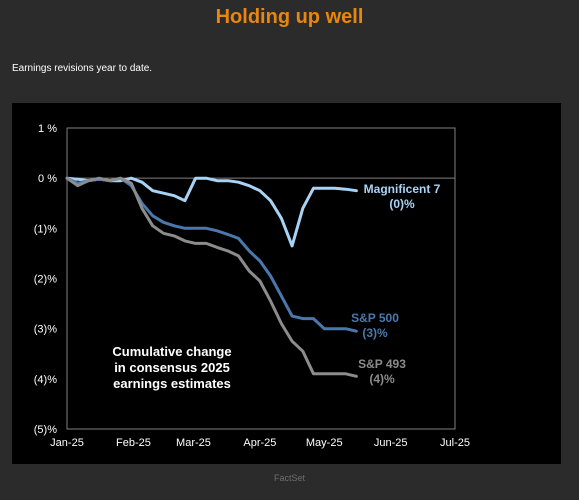 Image resolution: width=579 pixels, height=500 pixels. I want to click on series-end-value: (4)%, so click(382, 379).